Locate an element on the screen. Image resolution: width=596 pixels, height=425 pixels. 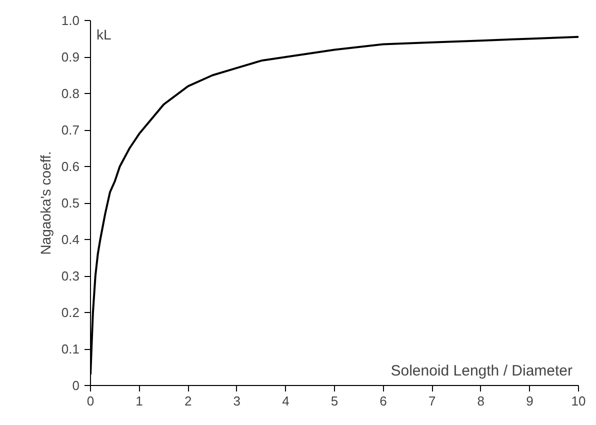
x-tick-label: 3 is located at coordinates (237, 401).